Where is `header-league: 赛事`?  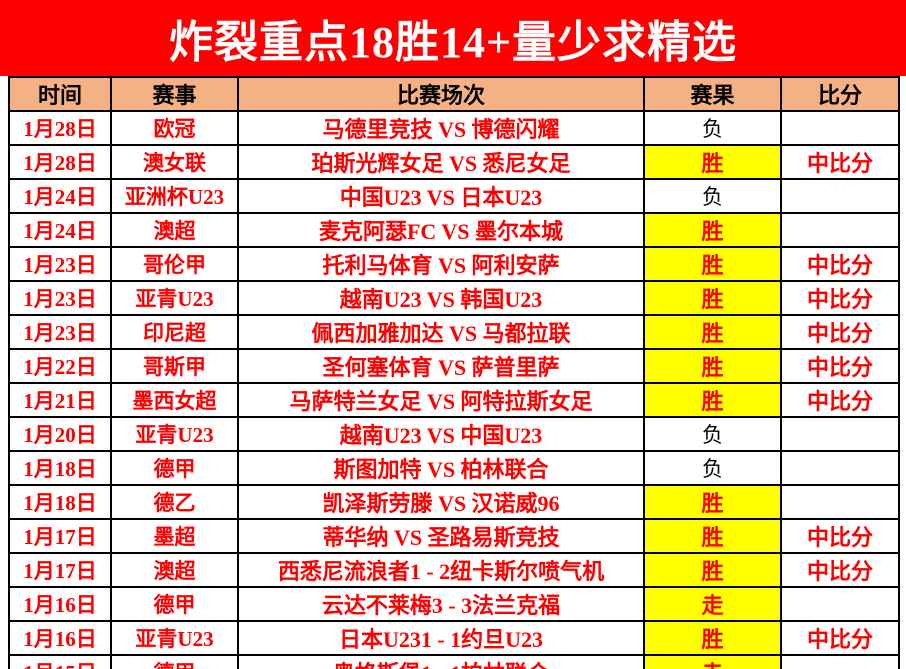 header-league: 赛事 is located at coordinates (174, 94).